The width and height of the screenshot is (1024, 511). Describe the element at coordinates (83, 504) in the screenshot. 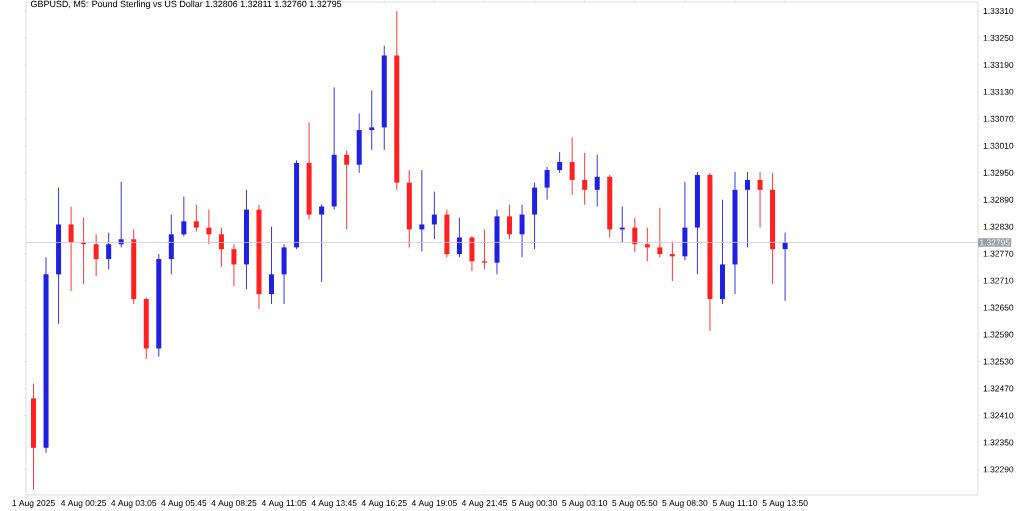

I see `x-tick-label: 4 Aug 00:25` at that location.